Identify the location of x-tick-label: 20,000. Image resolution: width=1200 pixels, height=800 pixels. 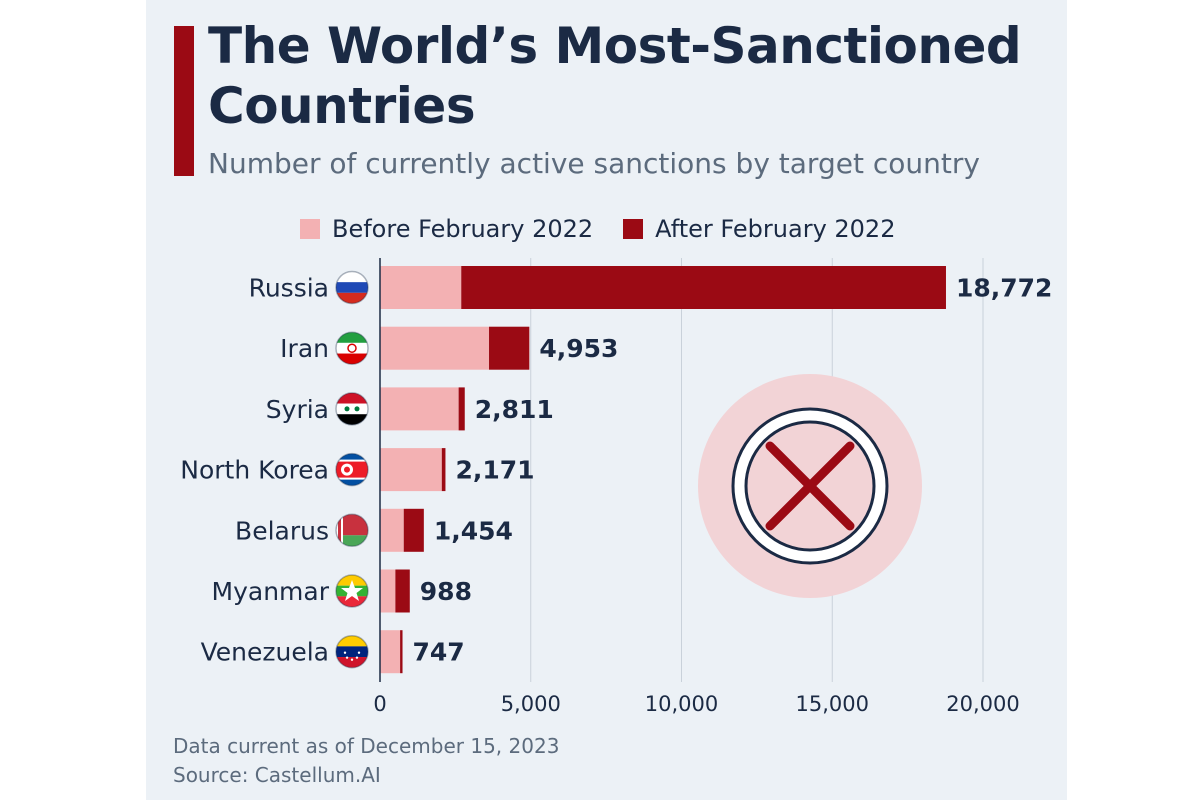
(982, 704).